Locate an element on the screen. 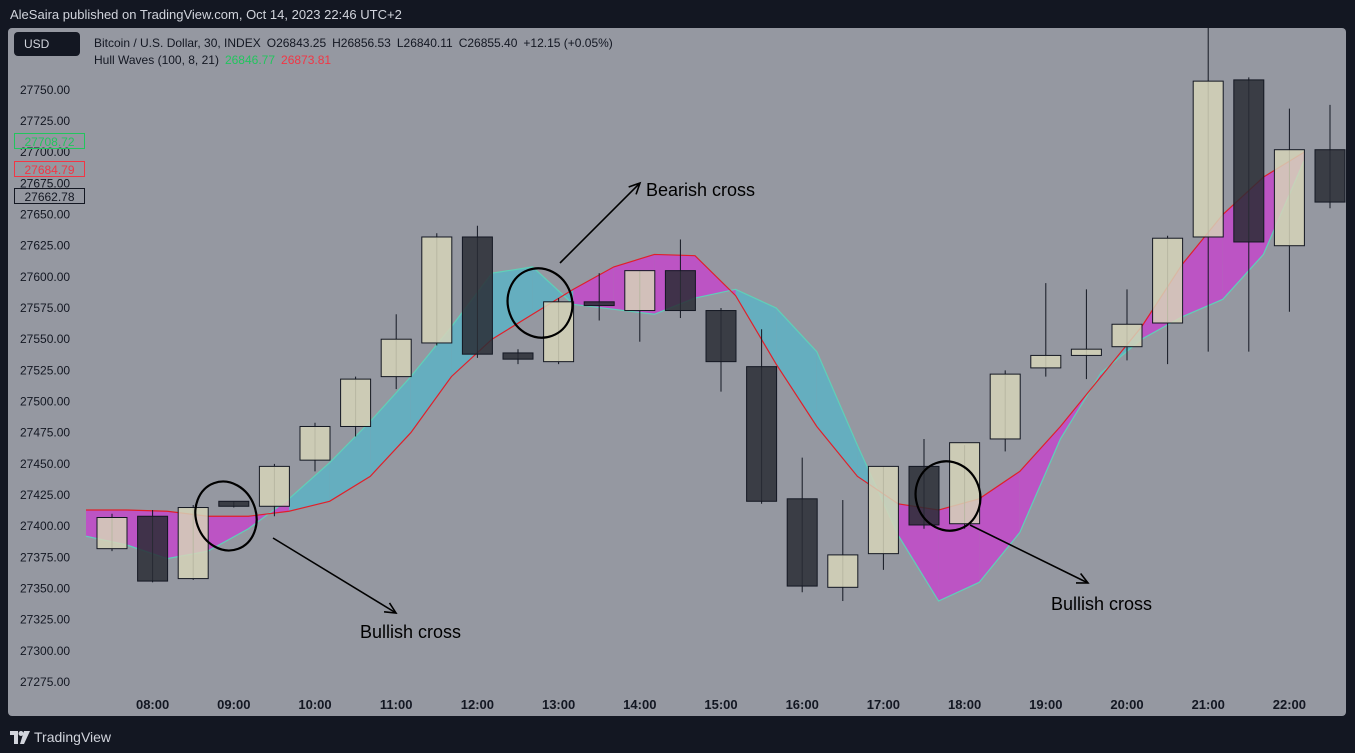 This screenshot has width=1355, height=753. y-tick-label: 27425.00 is located at coordinates (45, 495).